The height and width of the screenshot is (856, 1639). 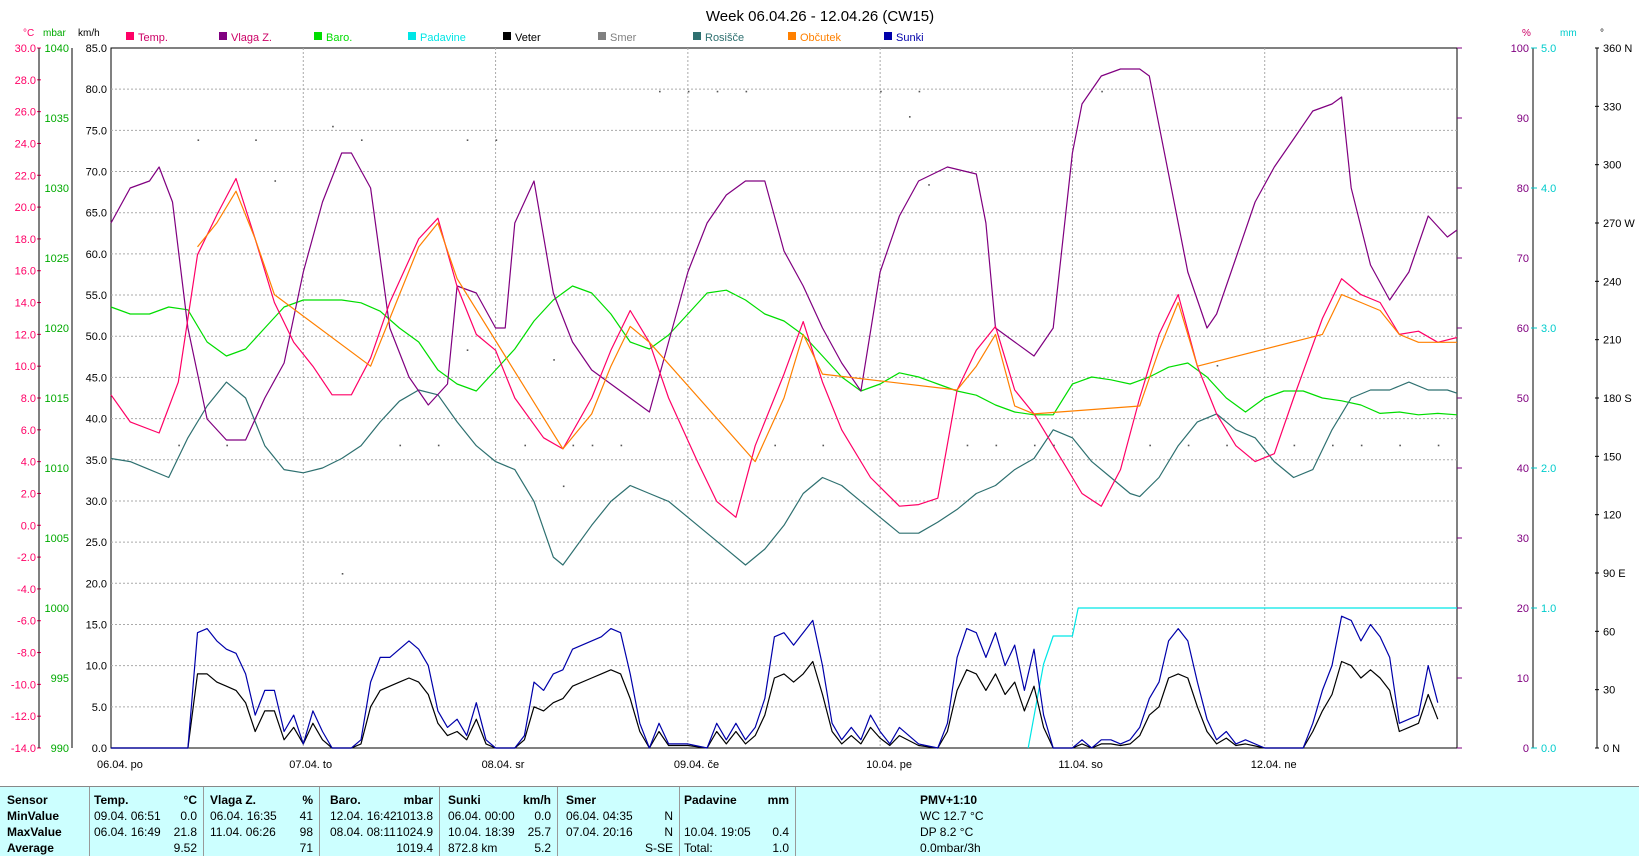 I want to click on temp-tick: 16.0, so click(x=25, y=272).